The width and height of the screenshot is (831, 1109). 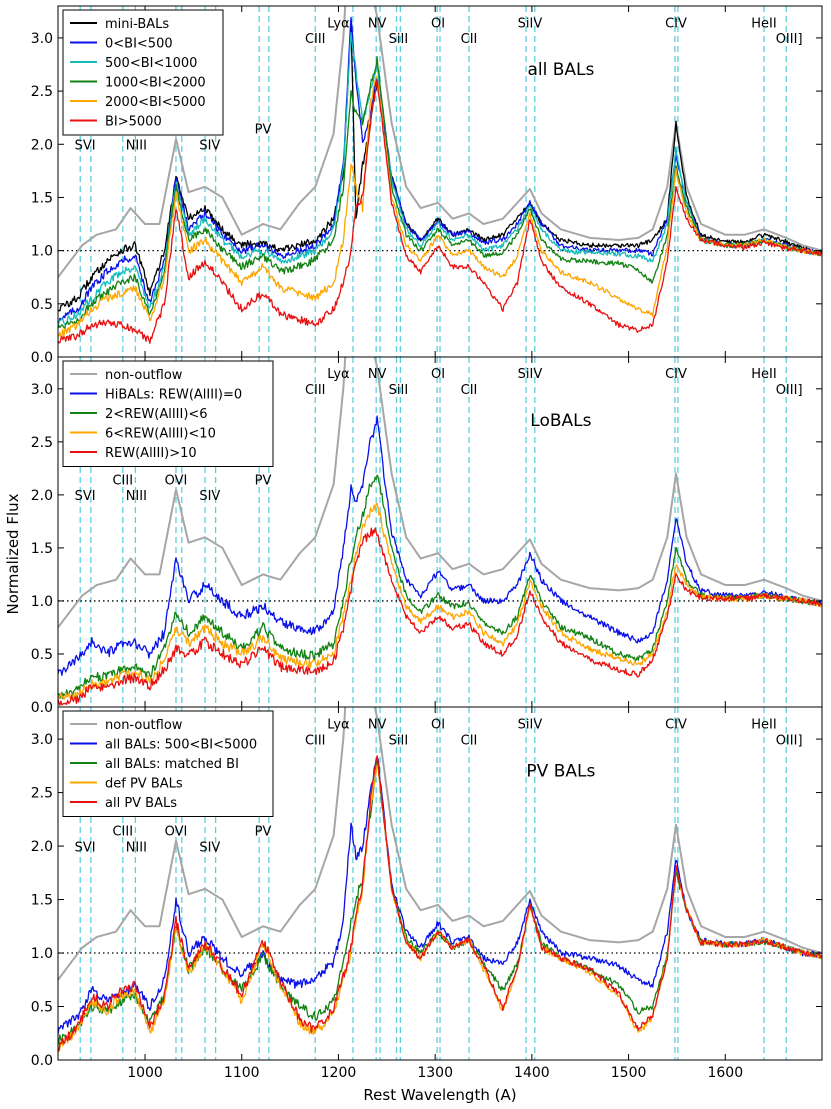 I want to click on panel-title: all BALs, so click(x=560, y=70).